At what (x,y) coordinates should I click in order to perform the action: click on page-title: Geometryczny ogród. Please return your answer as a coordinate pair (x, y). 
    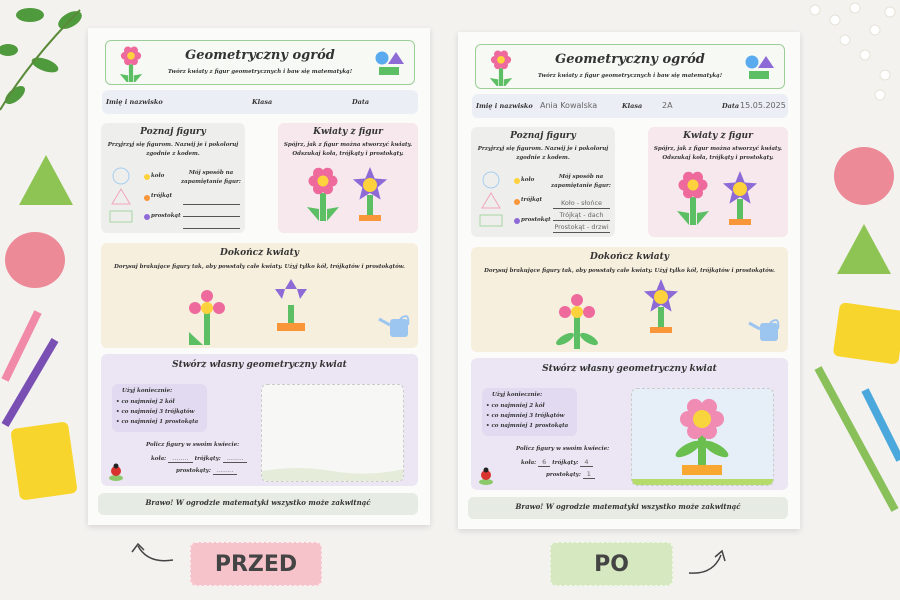
    Looking at the image, I should click on (260, 55).